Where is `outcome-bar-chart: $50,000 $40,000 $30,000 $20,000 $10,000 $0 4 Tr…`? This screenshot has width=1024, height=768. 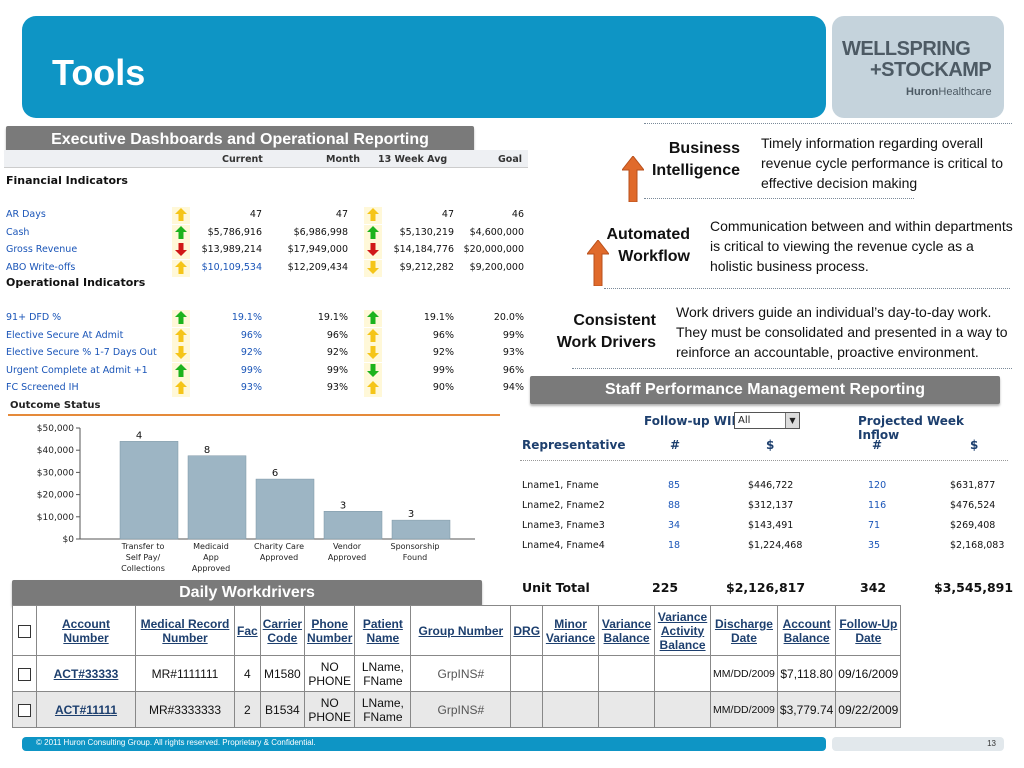 outcome-bar-chart: $50,000 $40,000 $30,000 $20,000 $10,000 $0 4 Tr… is located at coordinates (256, 498).